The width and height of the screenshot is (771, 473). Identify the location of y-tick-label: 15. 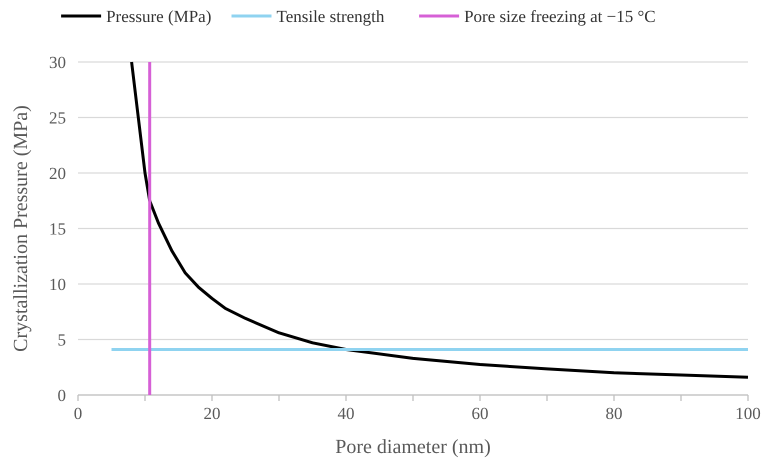
(57, 229).